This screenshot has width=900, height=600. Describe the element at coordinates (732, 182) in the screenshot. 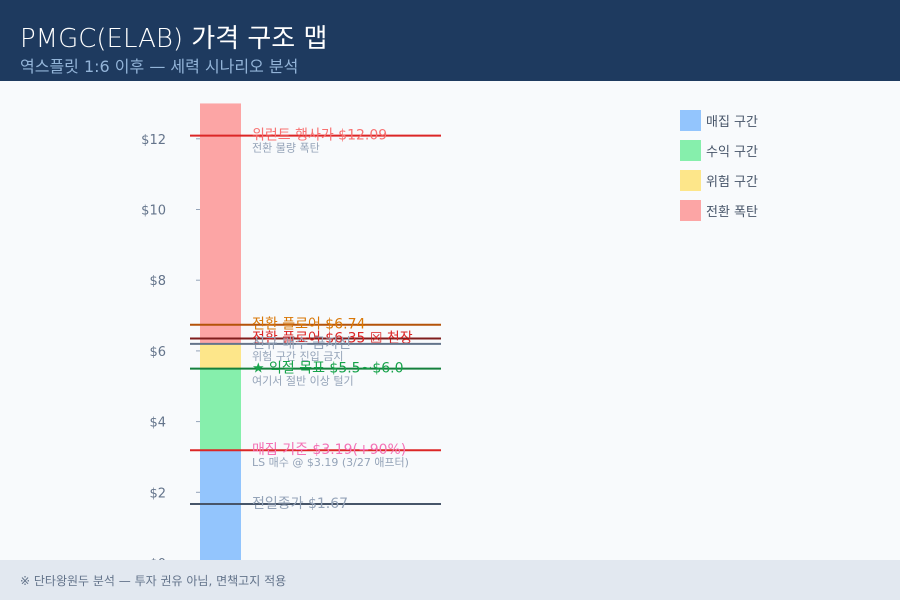

I see `legend-label-3: 위험 구간` at that location.